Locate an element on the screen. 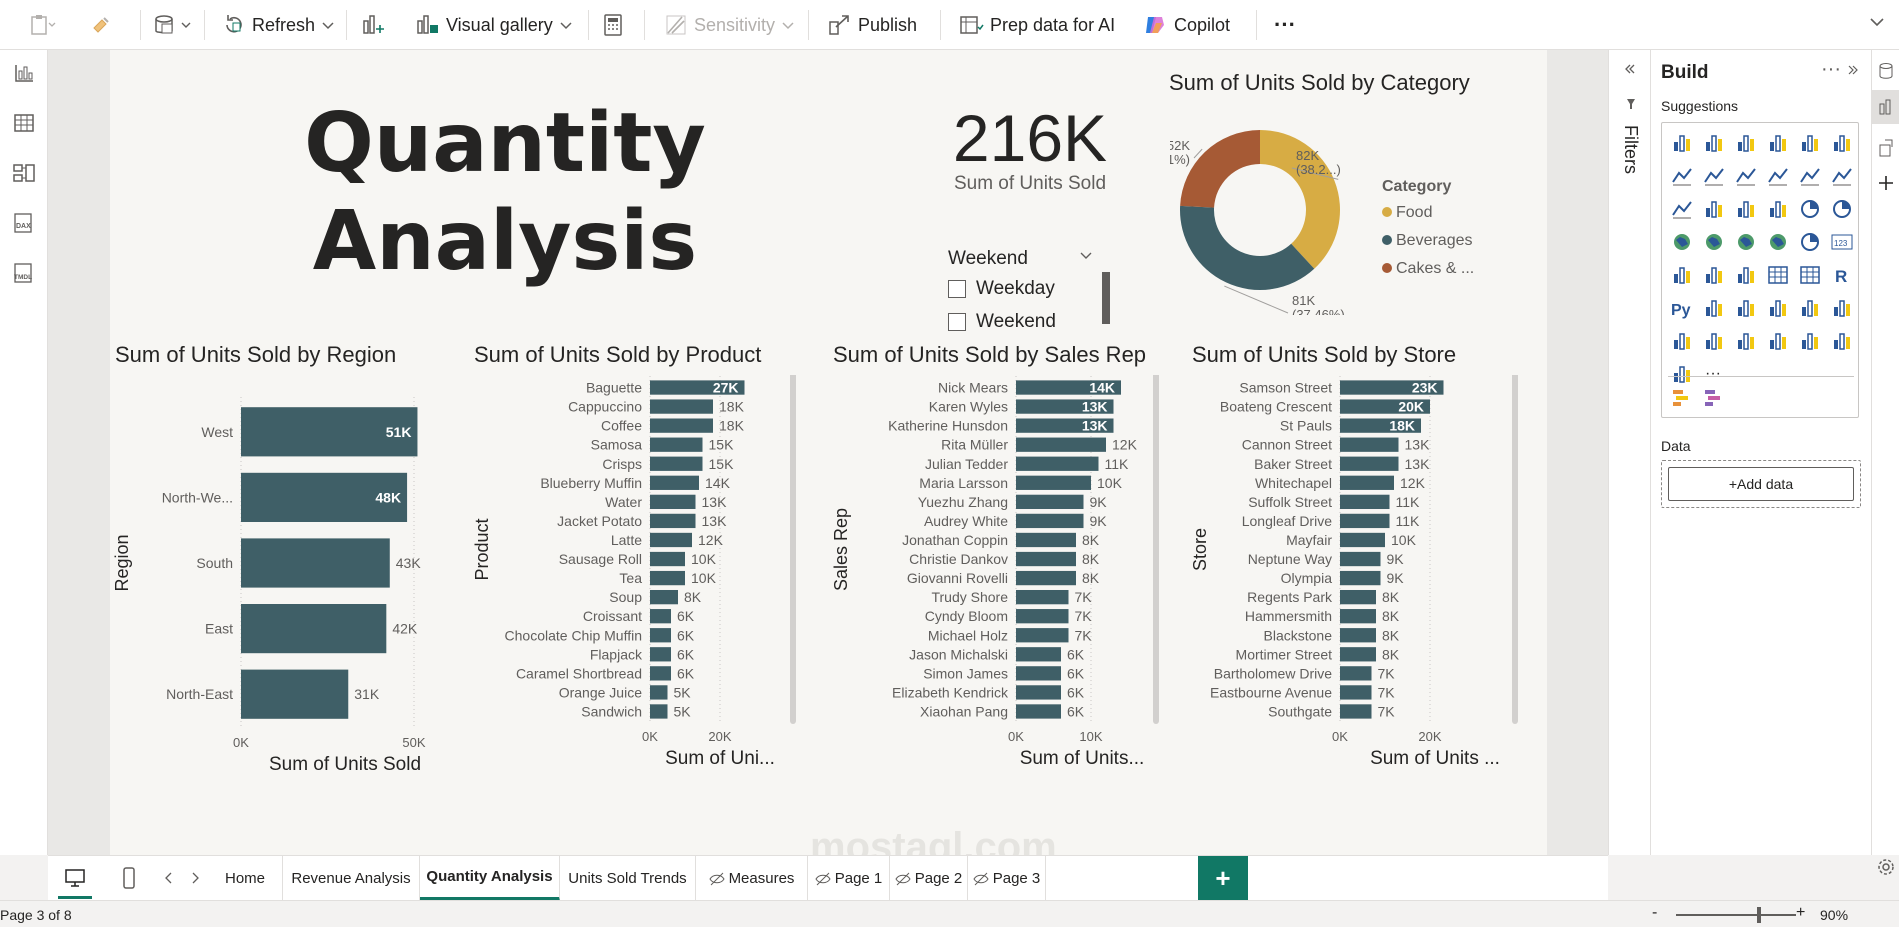 This screenshot has width=1899, height=927. format-pane-icon is located at coordinates (1886, 148).